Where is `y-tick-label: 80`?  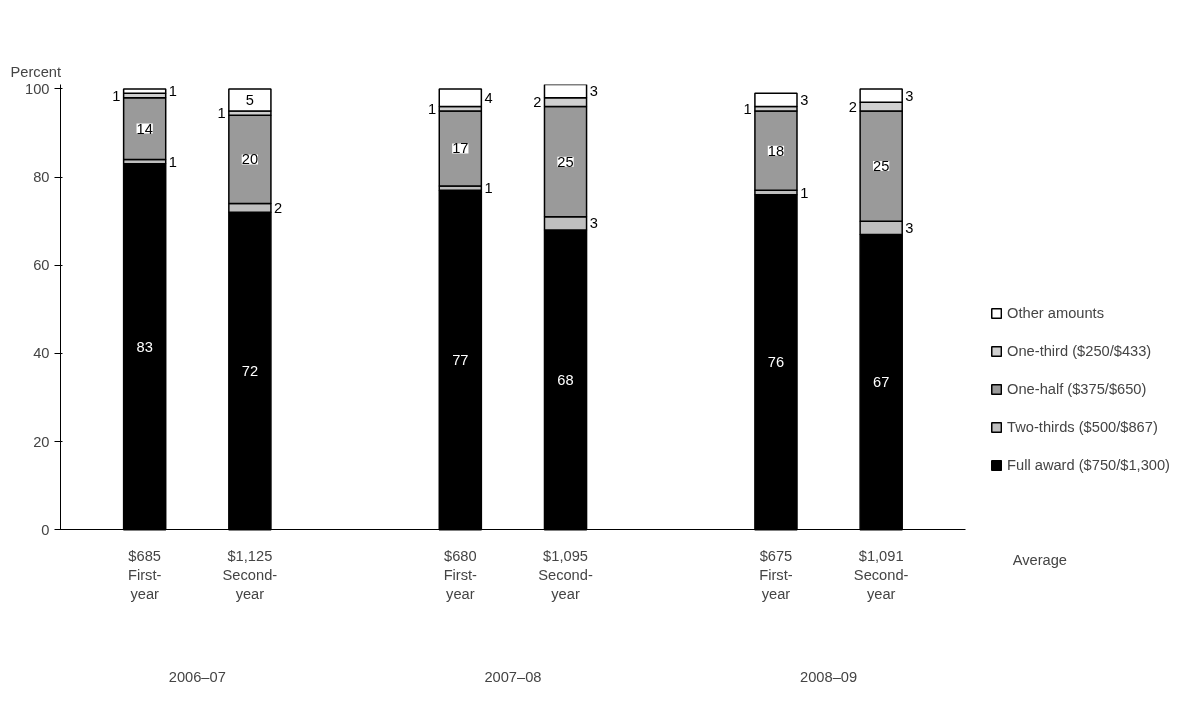
y-tick-label: 80 is located at coordinates (41, 177).